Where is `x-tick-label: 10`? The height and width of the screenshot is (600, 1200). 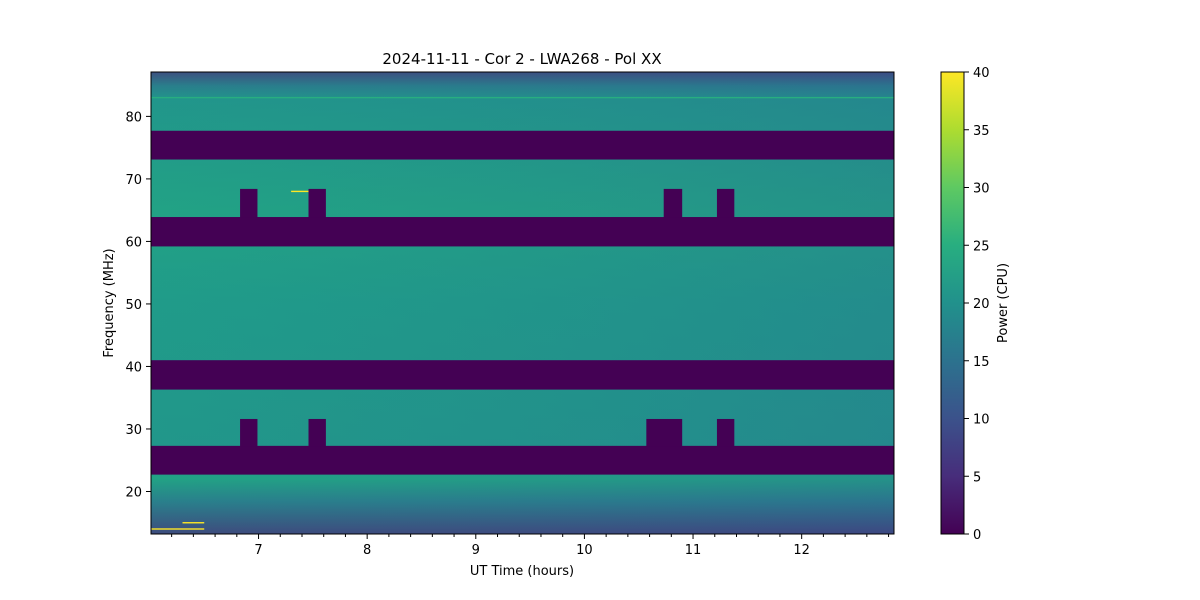
x-tick-label: 10 is located at coordinates (584, 550).